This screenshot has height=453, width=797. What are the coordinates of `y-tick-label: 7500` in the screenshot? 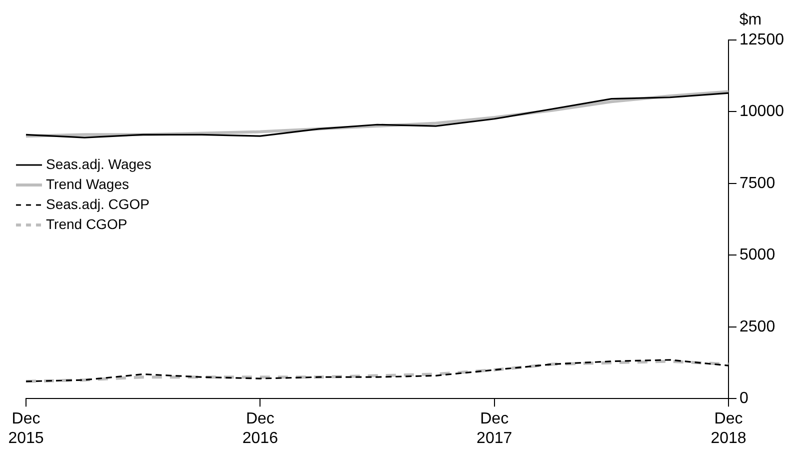 It's located at (758, 183).